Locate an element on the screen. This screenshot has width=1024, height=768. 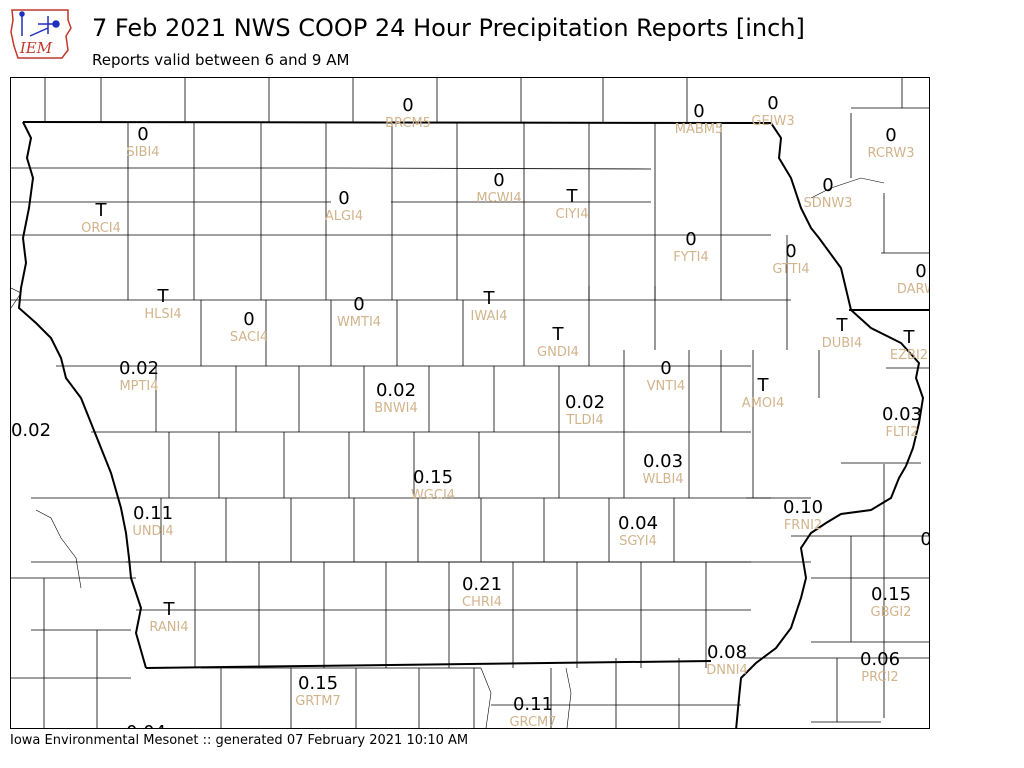
page-subtitle: Reports valid between 6 and 9 AM is located at coordinates (221, 60).